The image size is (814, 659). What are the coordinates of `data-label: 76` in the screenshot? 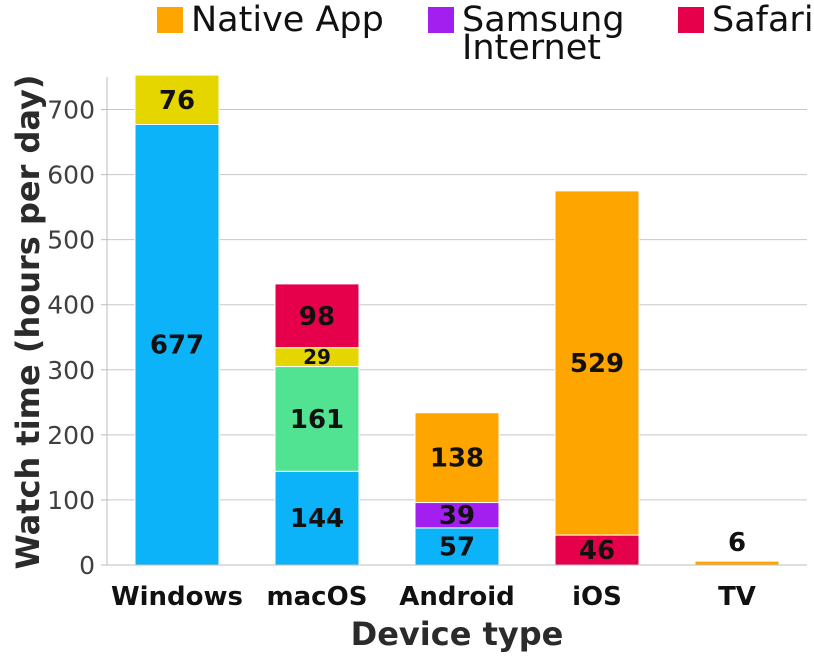 It's located at (177, 101).